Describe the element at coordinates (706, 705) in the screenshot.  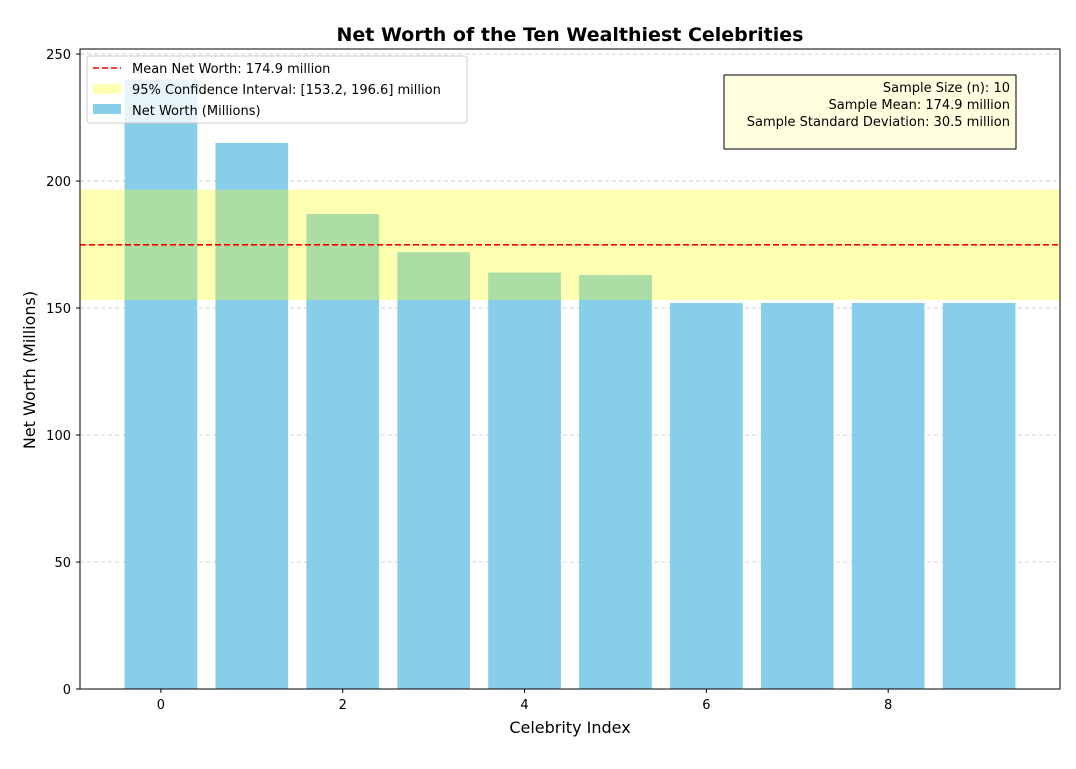
I see `x-tick-label: 6` at that location.